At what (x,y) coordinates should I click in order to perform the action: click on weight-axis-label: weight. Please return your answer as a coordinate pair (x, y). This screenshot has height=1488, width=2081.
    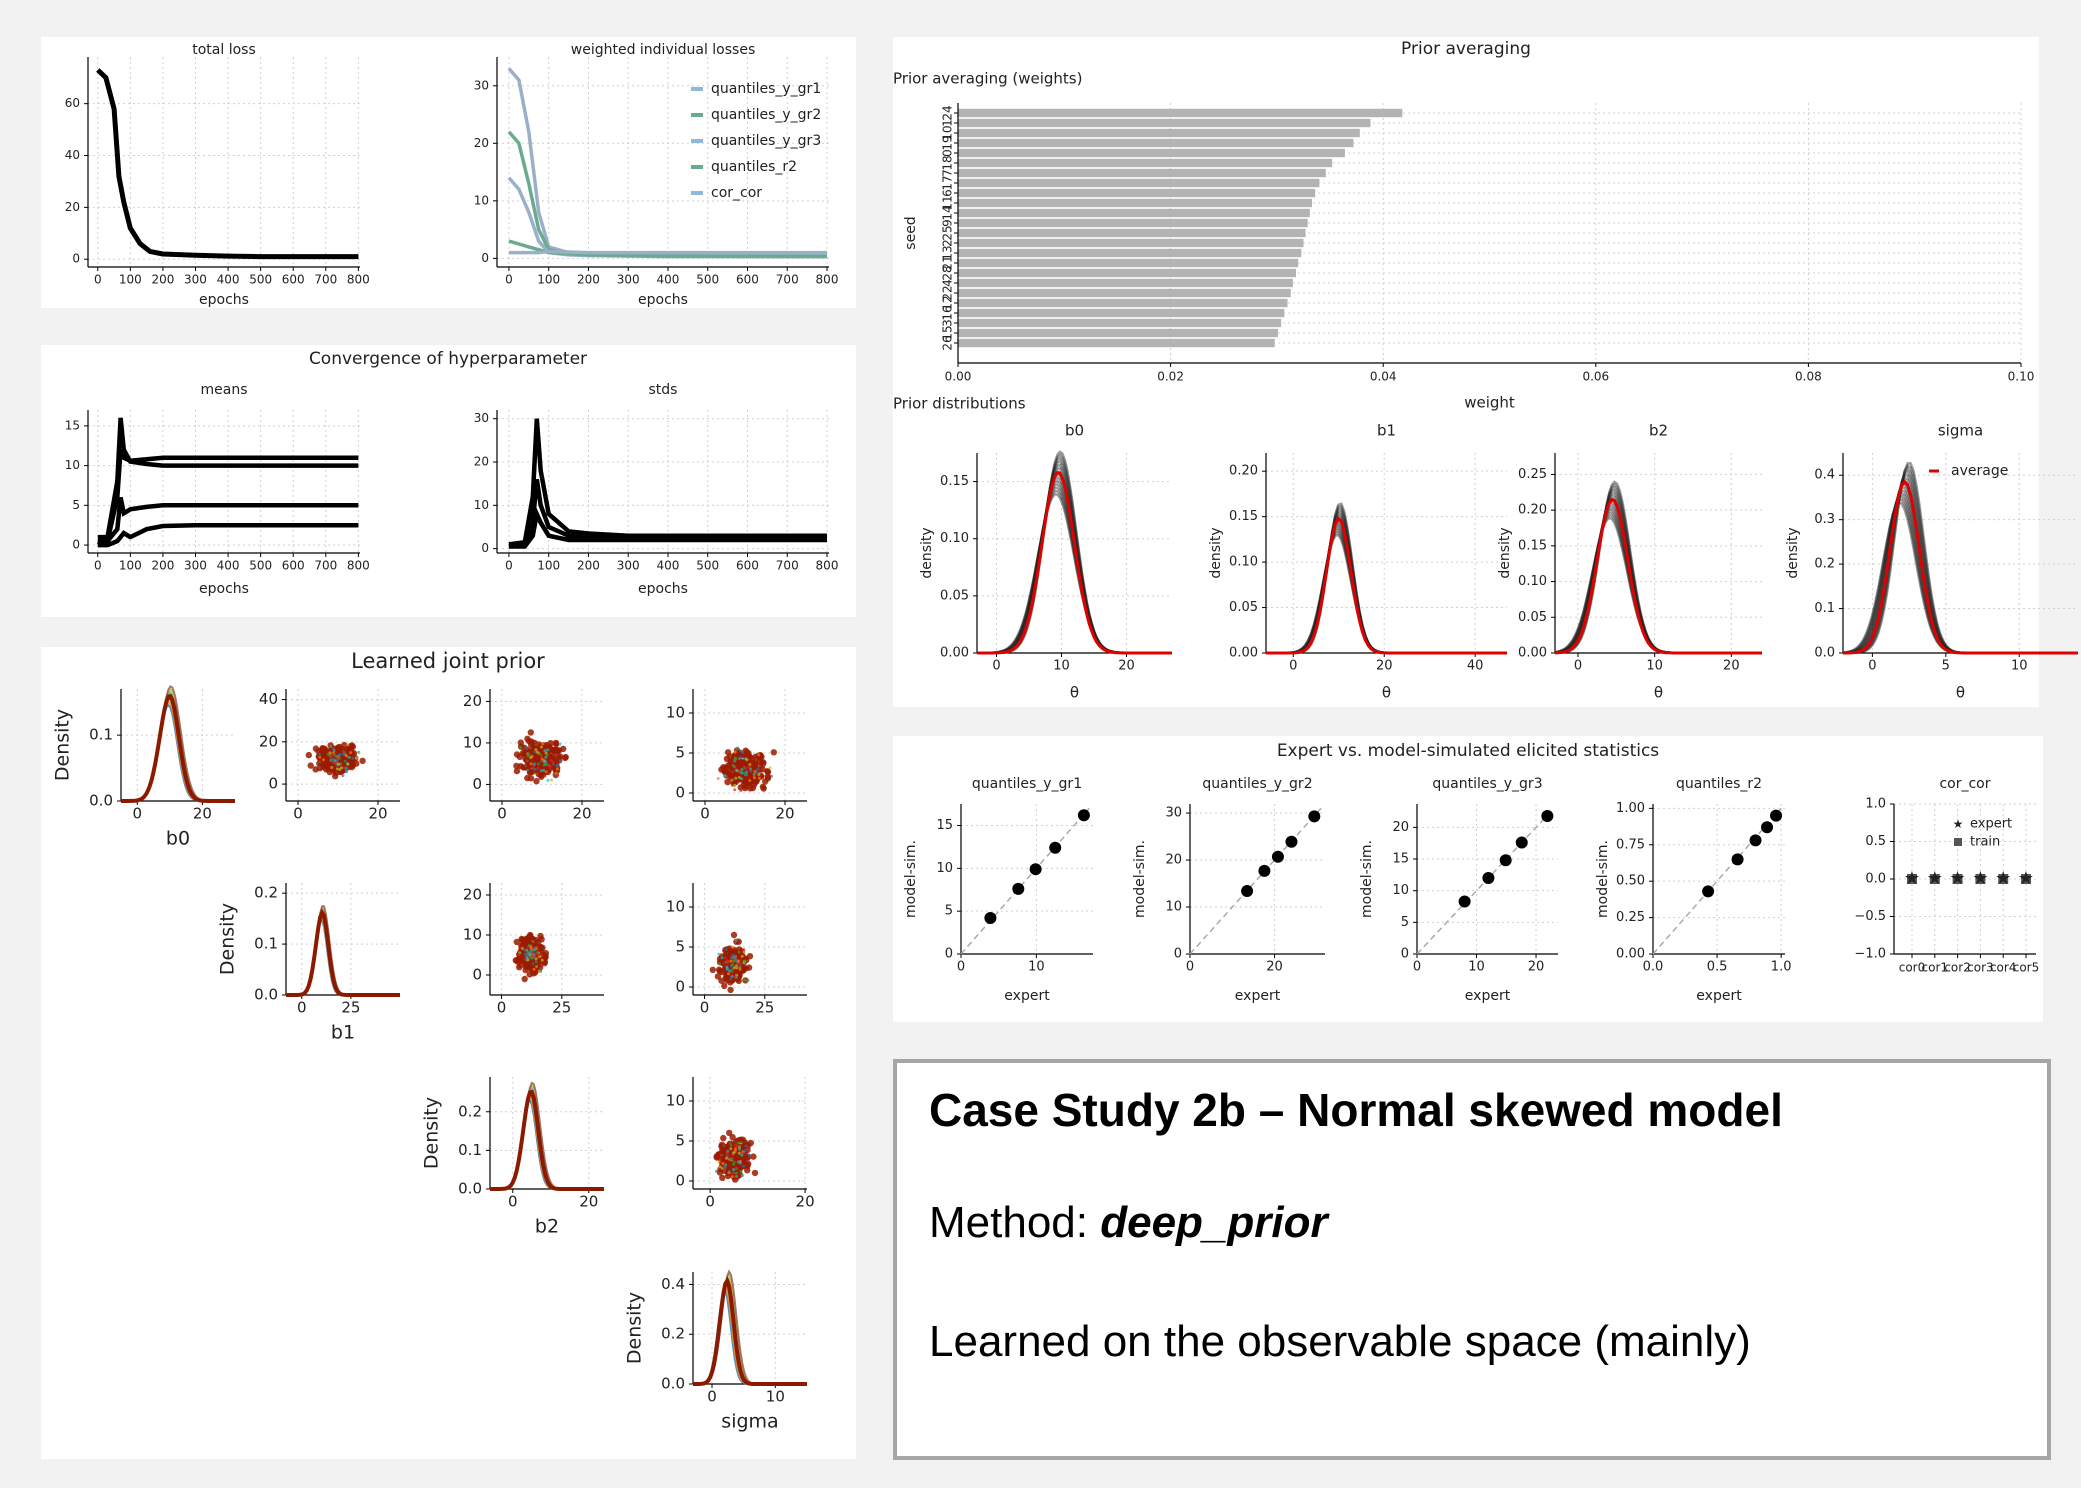
    Looking at the image, I should click on (1489, 403).